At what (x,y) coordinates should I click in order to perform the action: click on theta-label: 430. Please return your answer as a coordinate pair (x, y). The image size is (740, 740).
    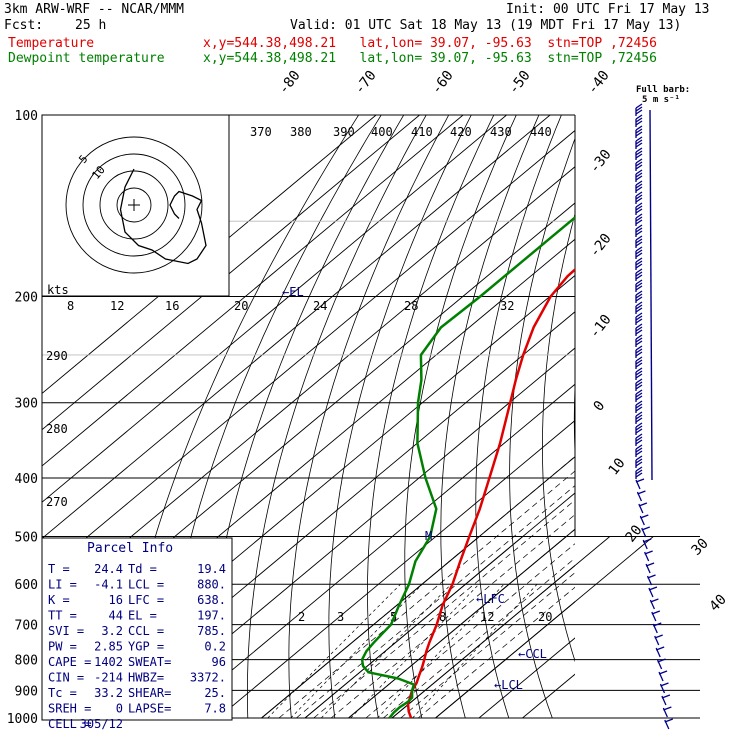
    Looking at the image, I should click on (501, 132).